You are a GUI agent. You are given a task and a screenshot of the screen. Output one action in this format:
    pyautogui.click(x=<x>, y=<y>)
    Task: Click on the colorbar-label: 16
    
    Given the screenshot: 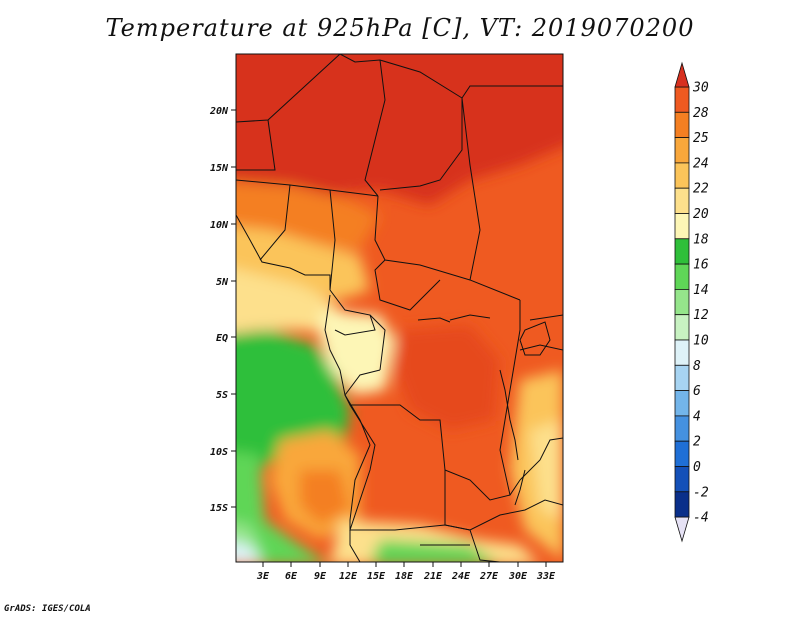 What is the action you would take?
    pyautogui.click(x=701, y=265)
    